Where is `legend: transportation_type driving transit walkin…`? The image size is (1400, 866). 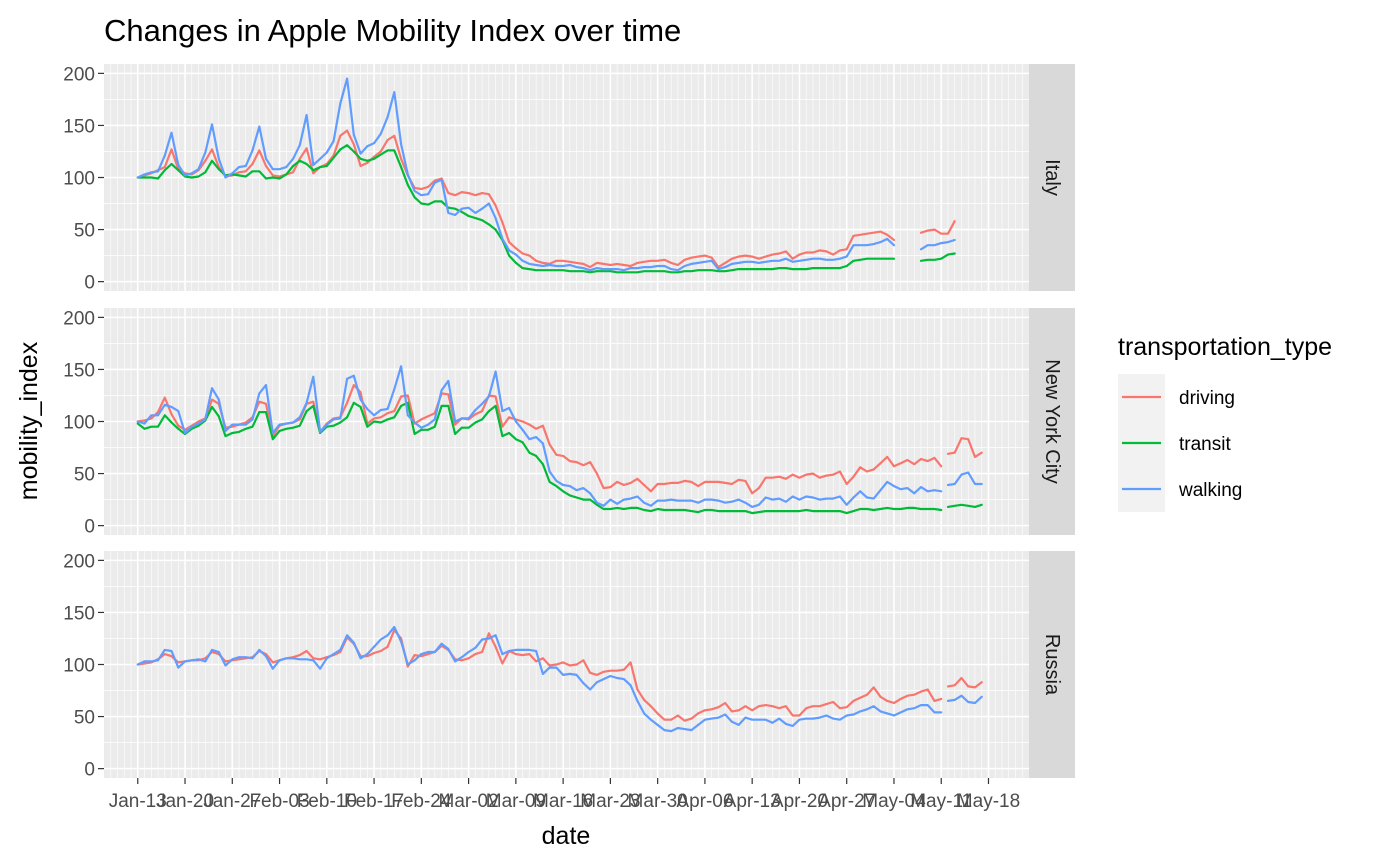
legend: transportation_type driving transit walkin… is located at coordinates (1225, 422).